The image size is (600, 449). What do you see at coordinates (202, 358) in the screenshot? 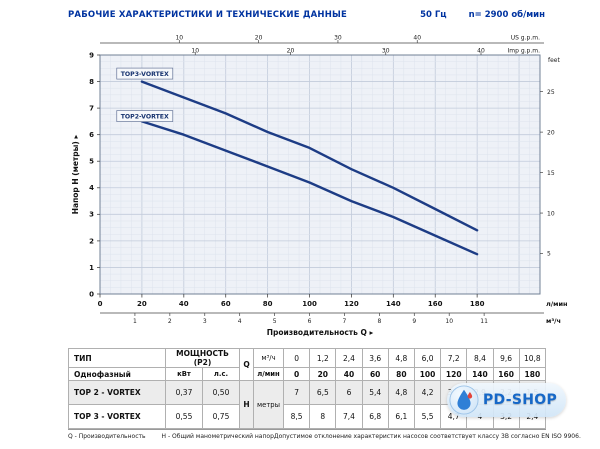
I see `power-header-cell: МОЩНОСТЬ (P2)` at bounding box center [202, 358].